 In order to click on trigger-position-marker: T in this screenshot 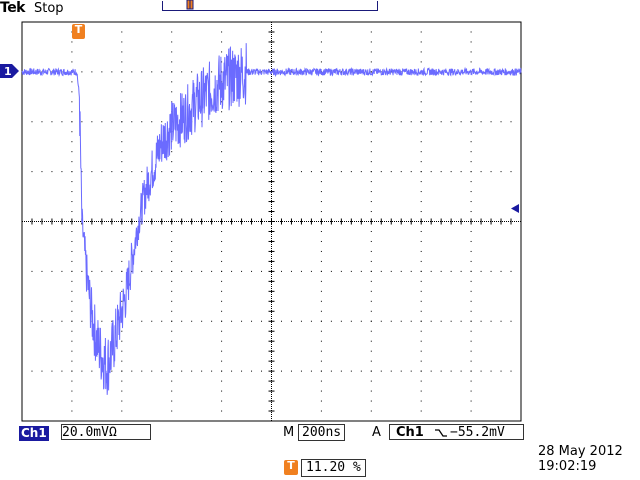, I will do `click(78, 31)`.